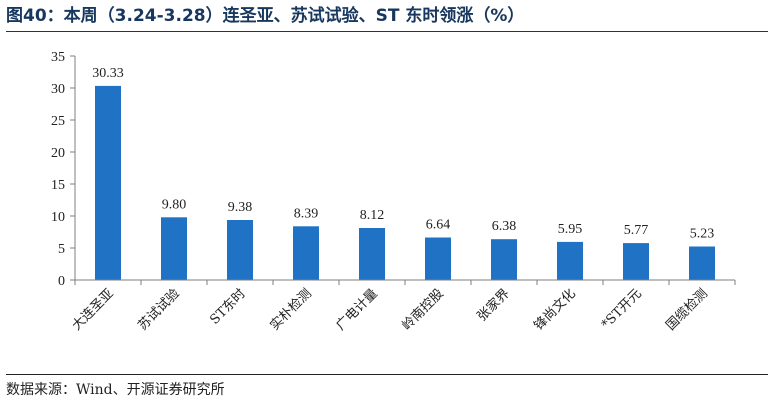 The image size is (774, 405). I want to click on x-tick-label: 锋尚文化, so click(554, 309).